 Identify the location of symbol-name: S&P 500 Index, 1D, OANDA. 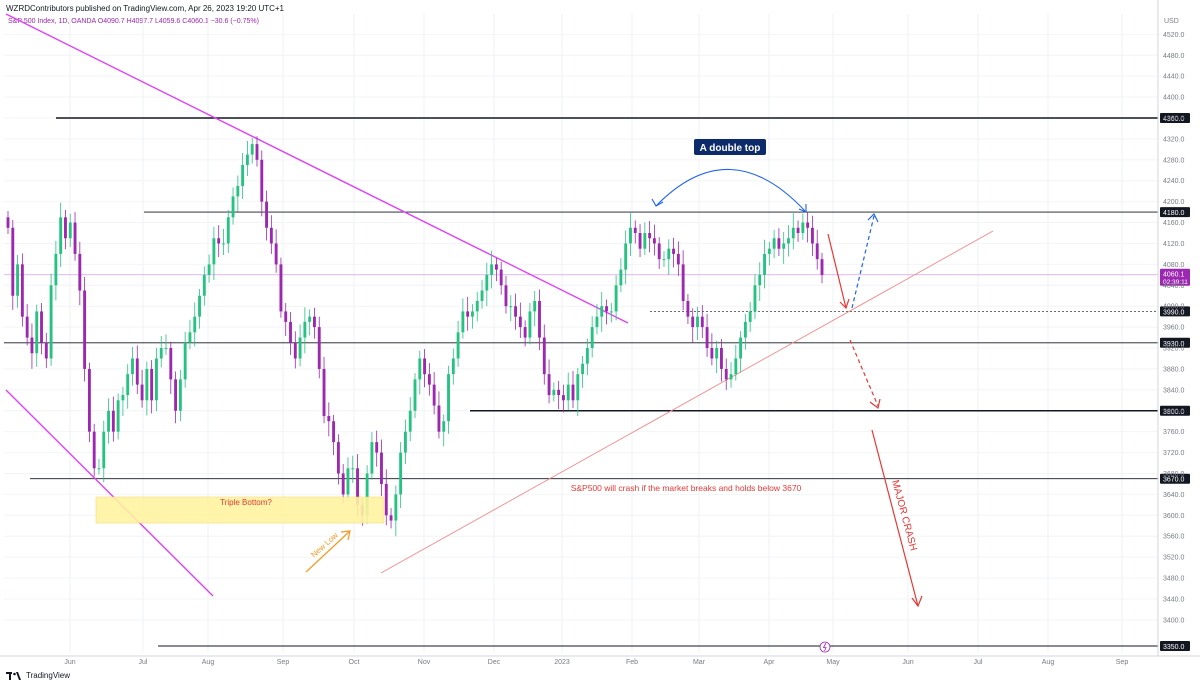
(52, 21).